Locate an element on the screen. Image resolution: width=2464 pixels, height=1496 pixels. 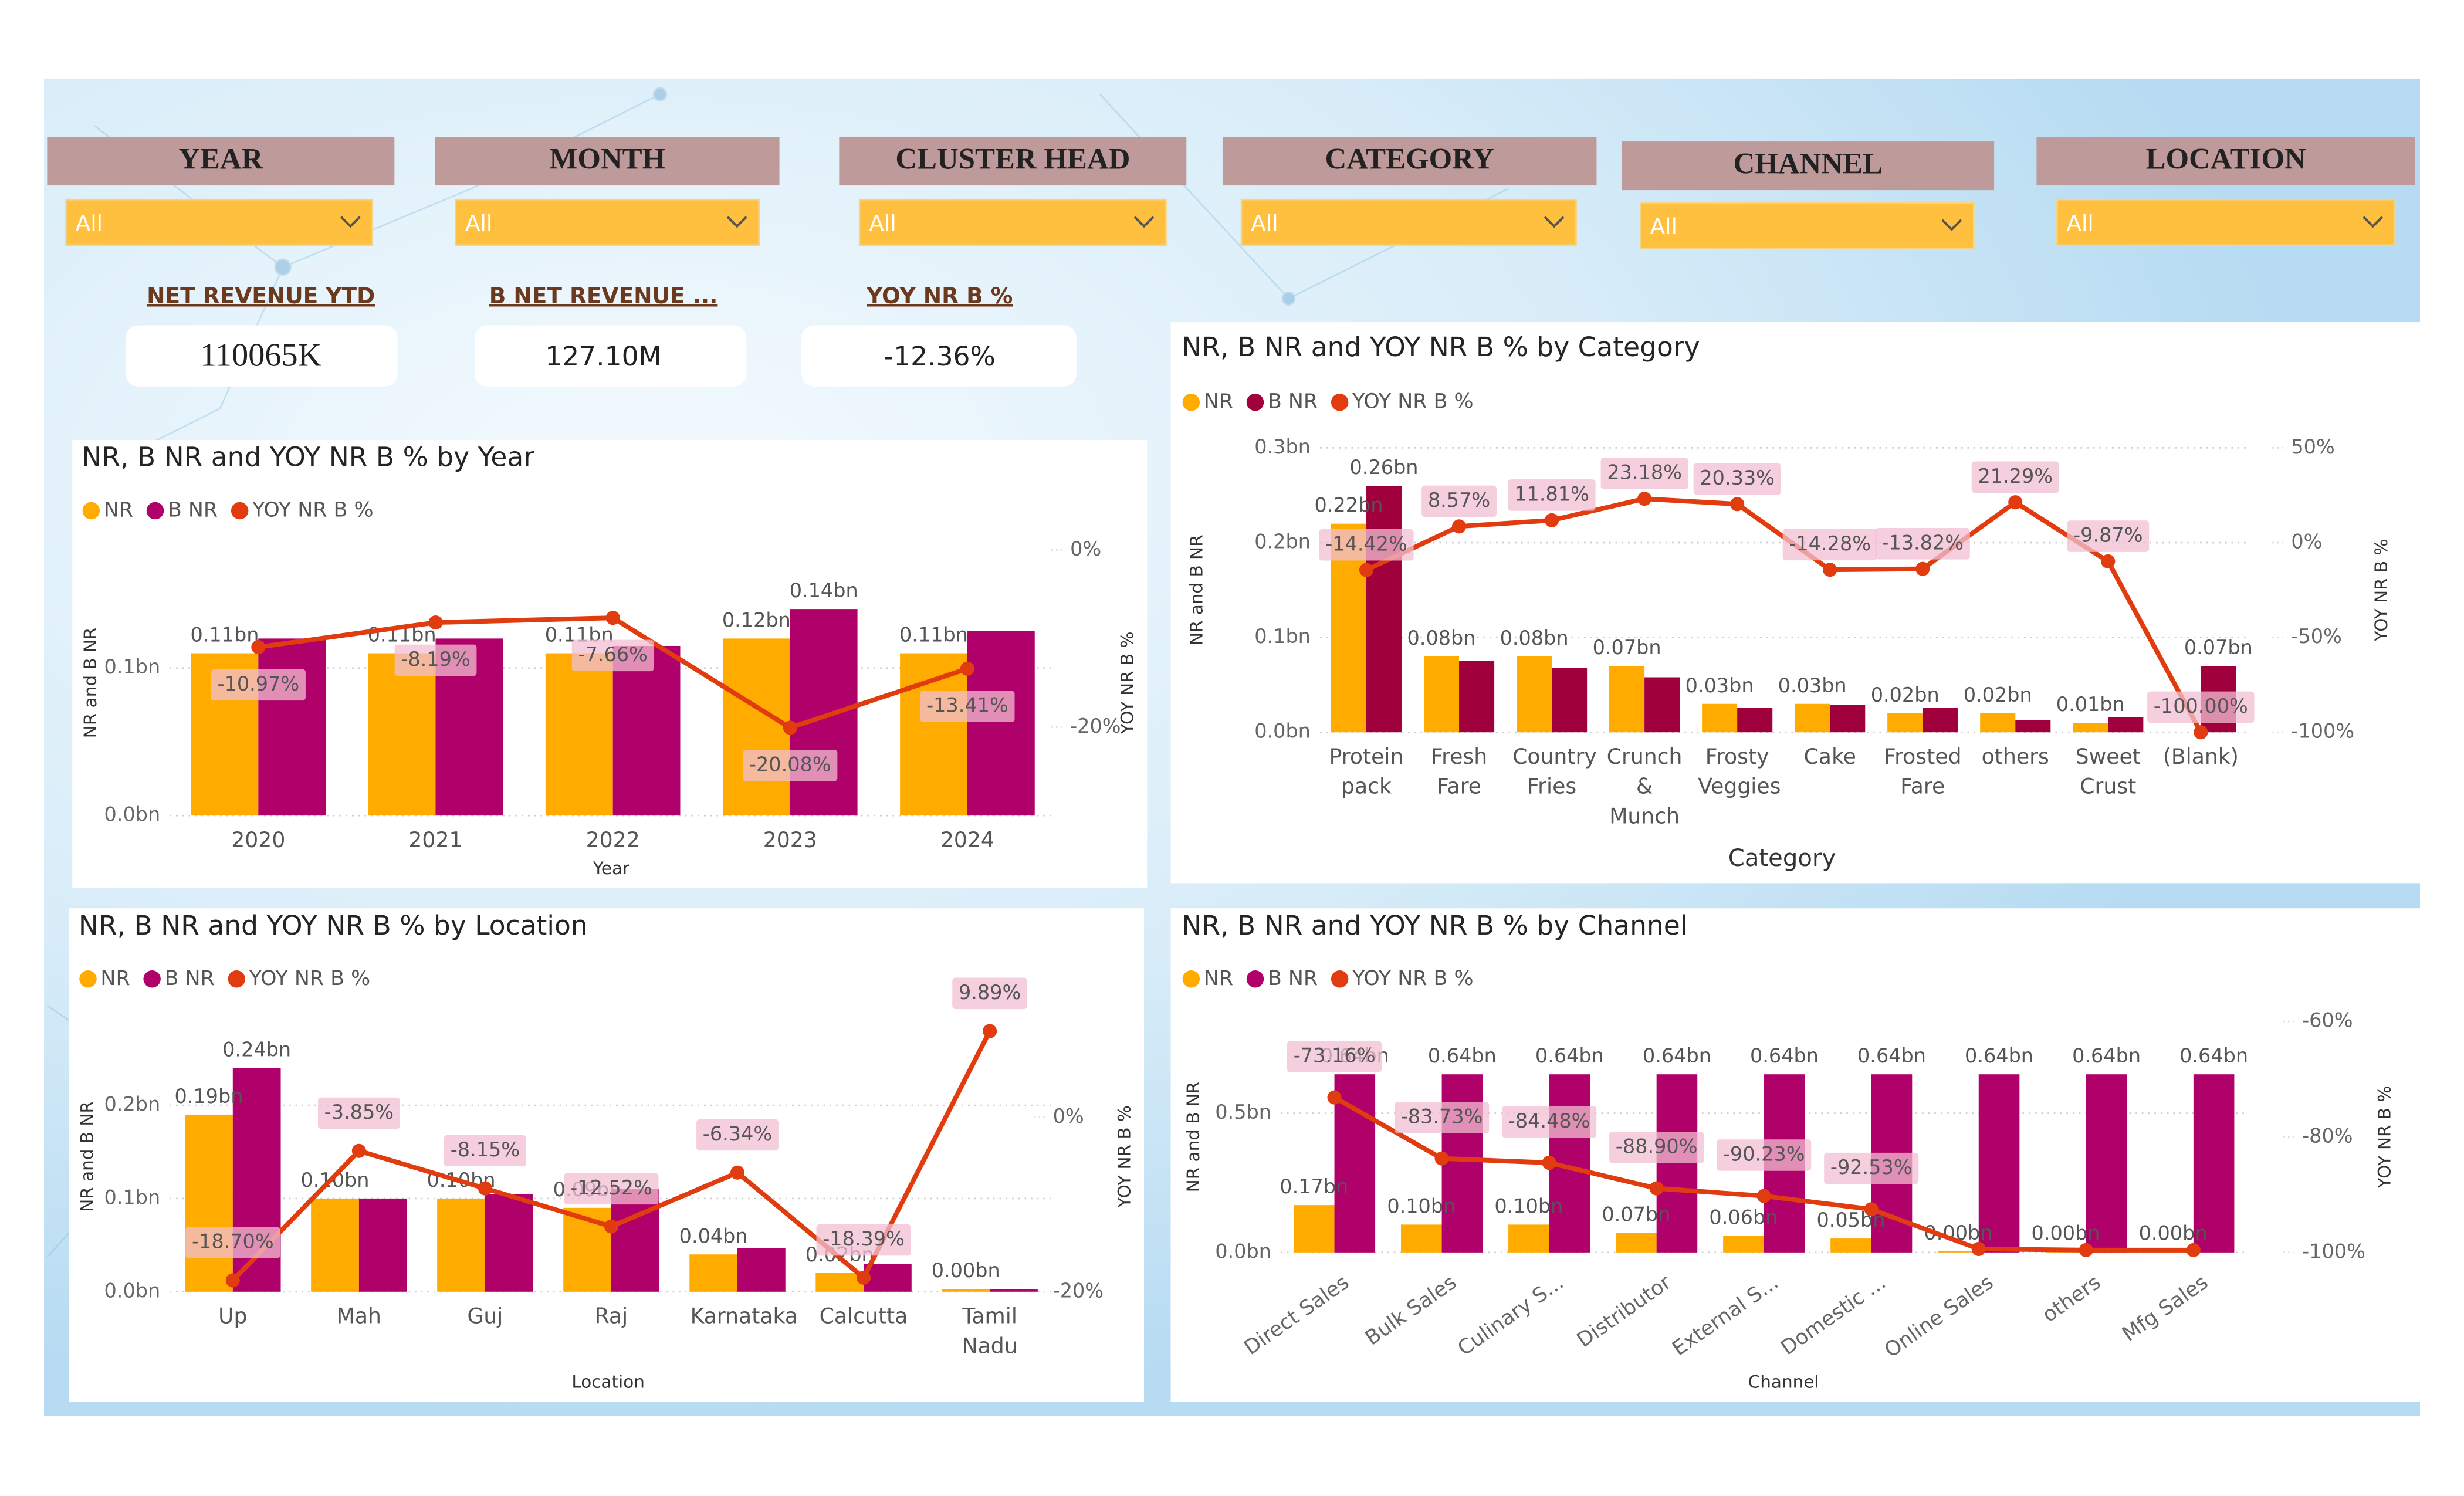
line-value-label: -18.39% is located at coordinates (864, 1238).